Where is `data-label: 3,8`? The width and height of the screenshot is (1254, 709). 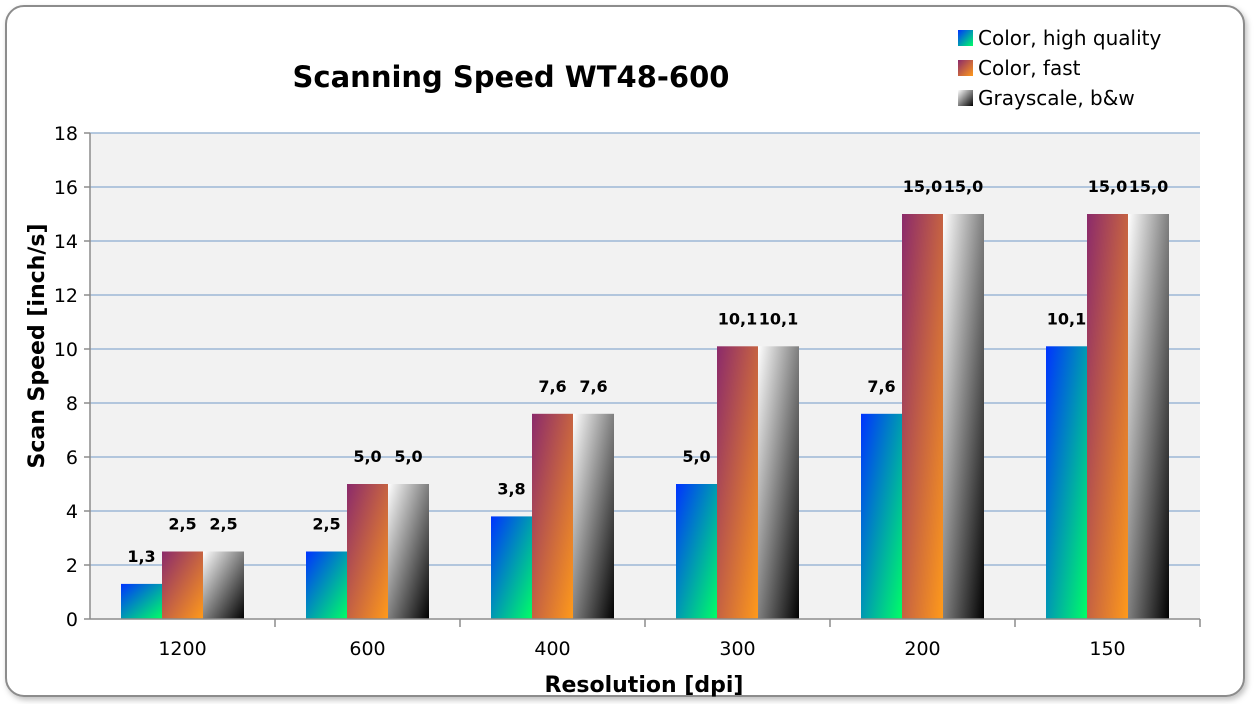
data-label: 3,8 is located at coordinates (511, 488).